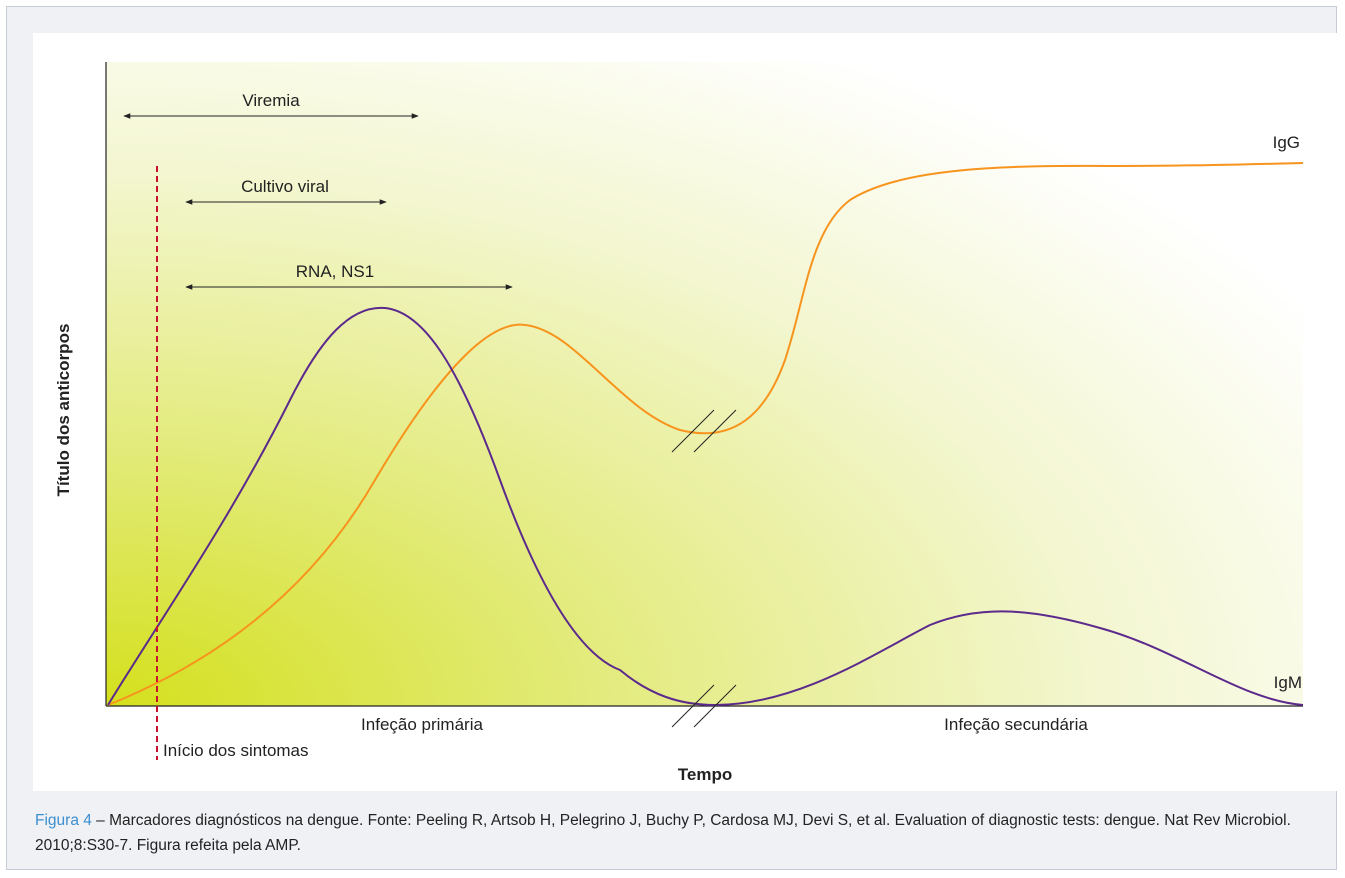  I want to click on figure-label: Figura 4, so click(63, 820).